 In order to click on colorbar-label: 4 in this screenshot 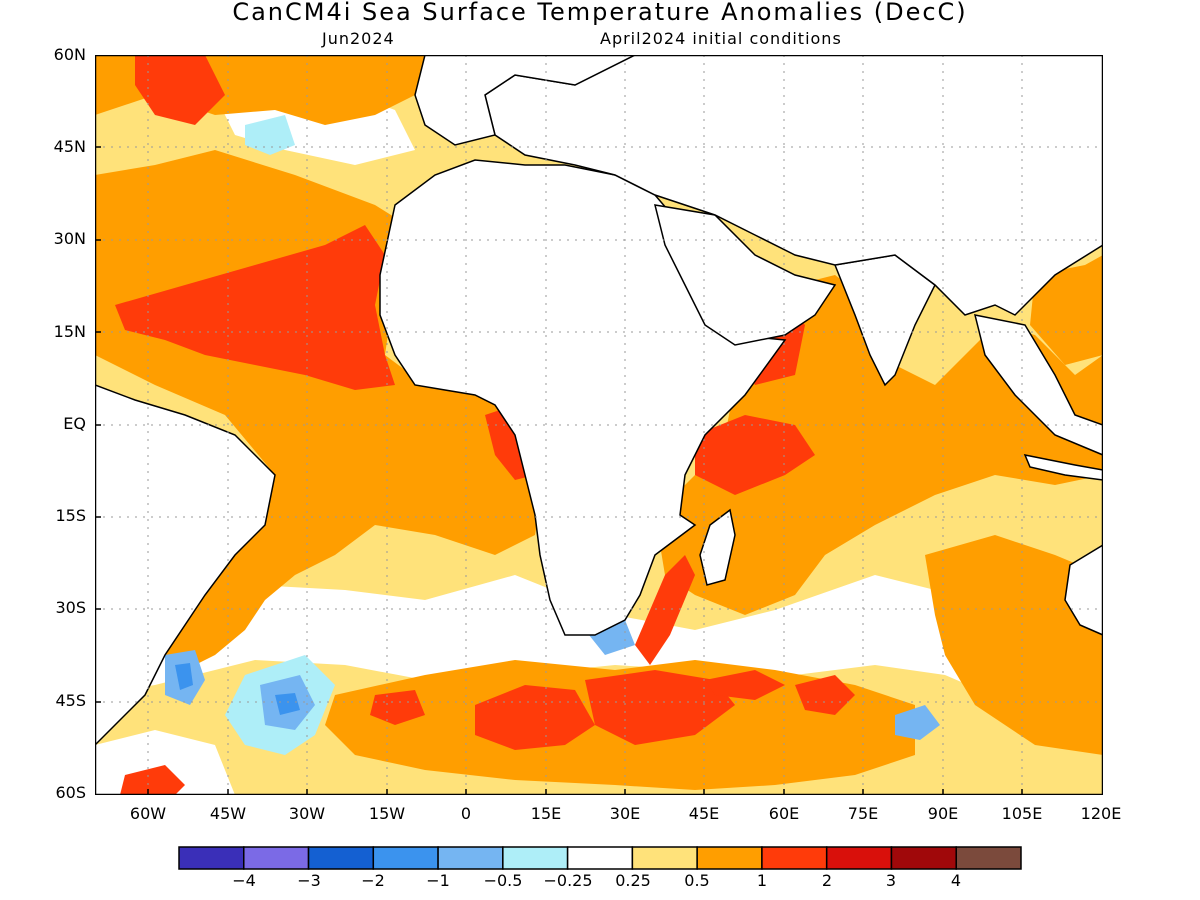, I will do `click(956, 880)`.